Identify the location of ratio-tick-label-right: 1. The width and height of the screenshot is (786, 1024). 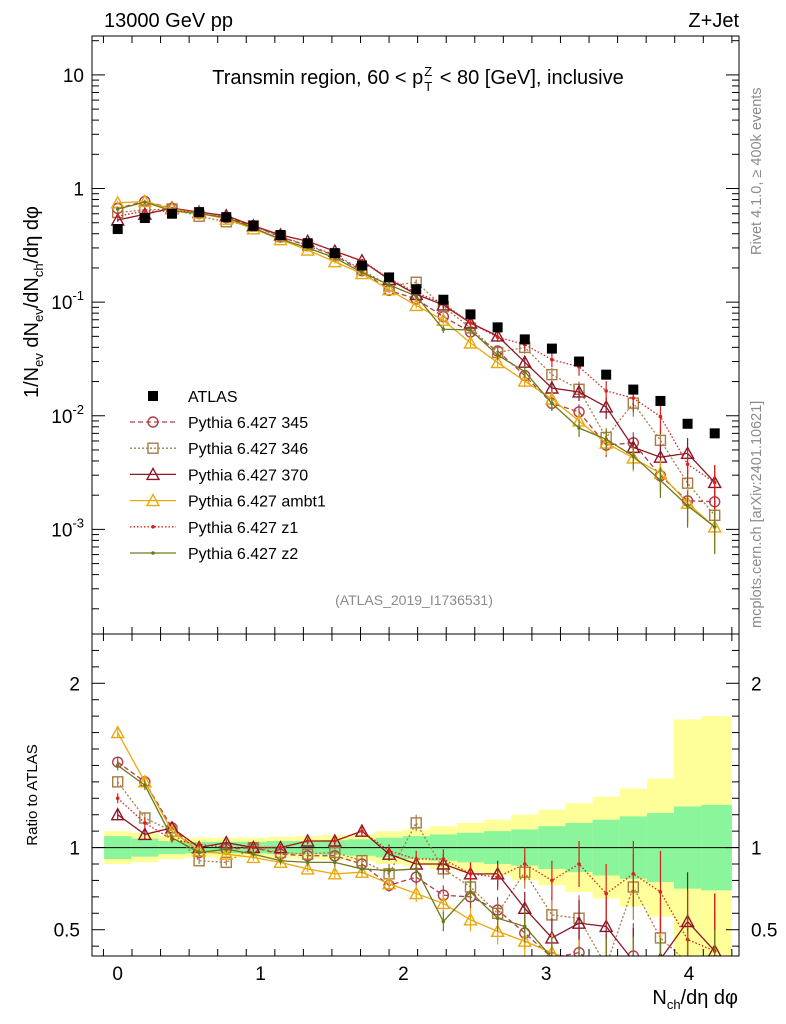
(756, 849).